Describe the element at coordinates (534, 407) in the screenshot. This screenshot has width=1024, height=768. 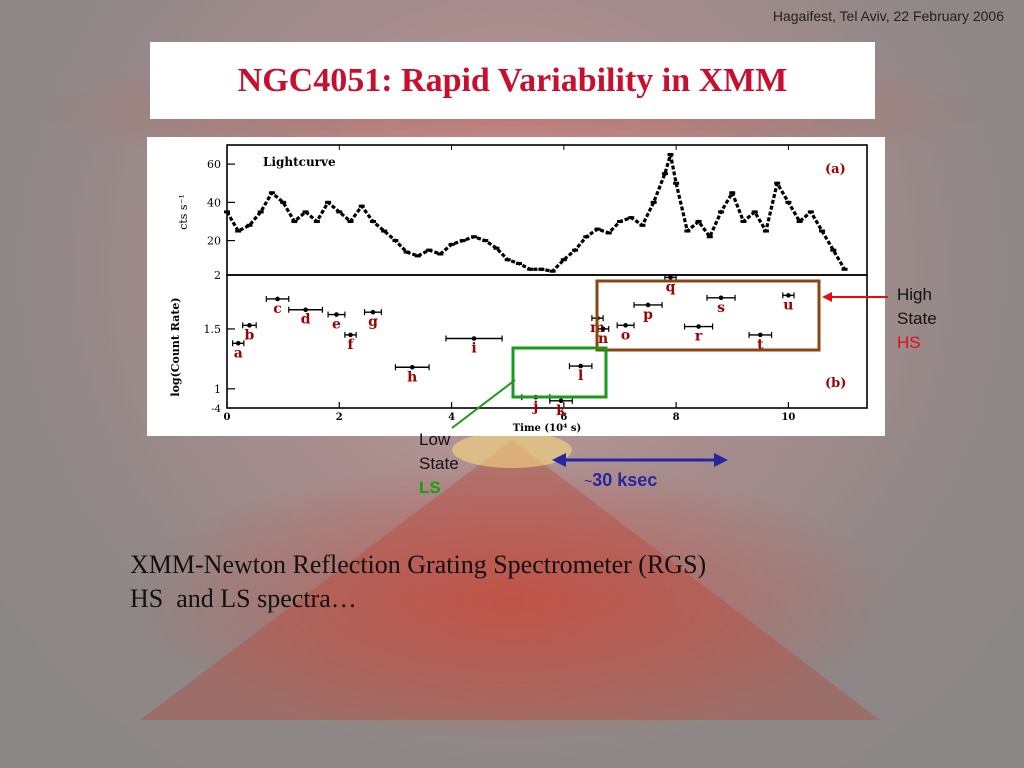
I see `point-j-label: j` at that location.